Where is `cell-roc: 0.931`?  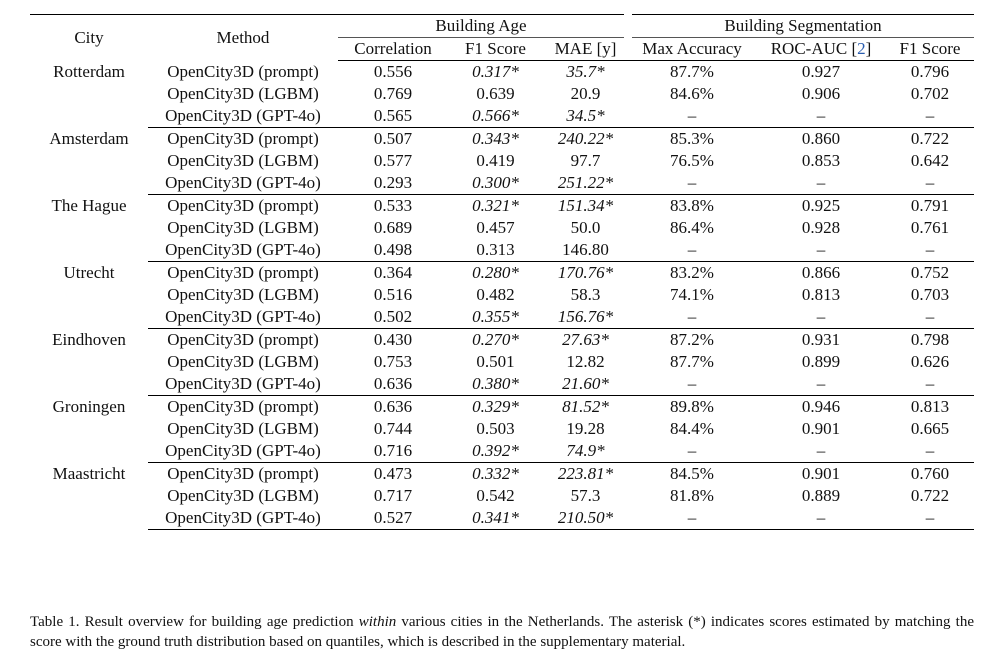
cell-roc: 0.931 is located at coordinates (821, 339).